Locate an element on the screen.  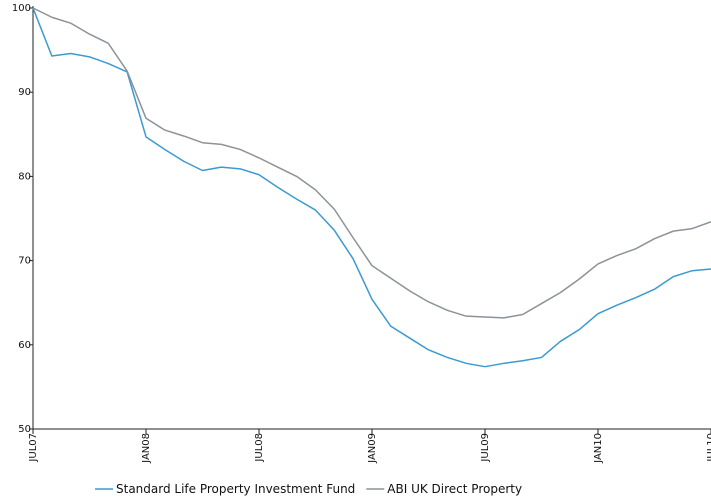
y-tick-label: 60 is located at coordinates (24, 345).